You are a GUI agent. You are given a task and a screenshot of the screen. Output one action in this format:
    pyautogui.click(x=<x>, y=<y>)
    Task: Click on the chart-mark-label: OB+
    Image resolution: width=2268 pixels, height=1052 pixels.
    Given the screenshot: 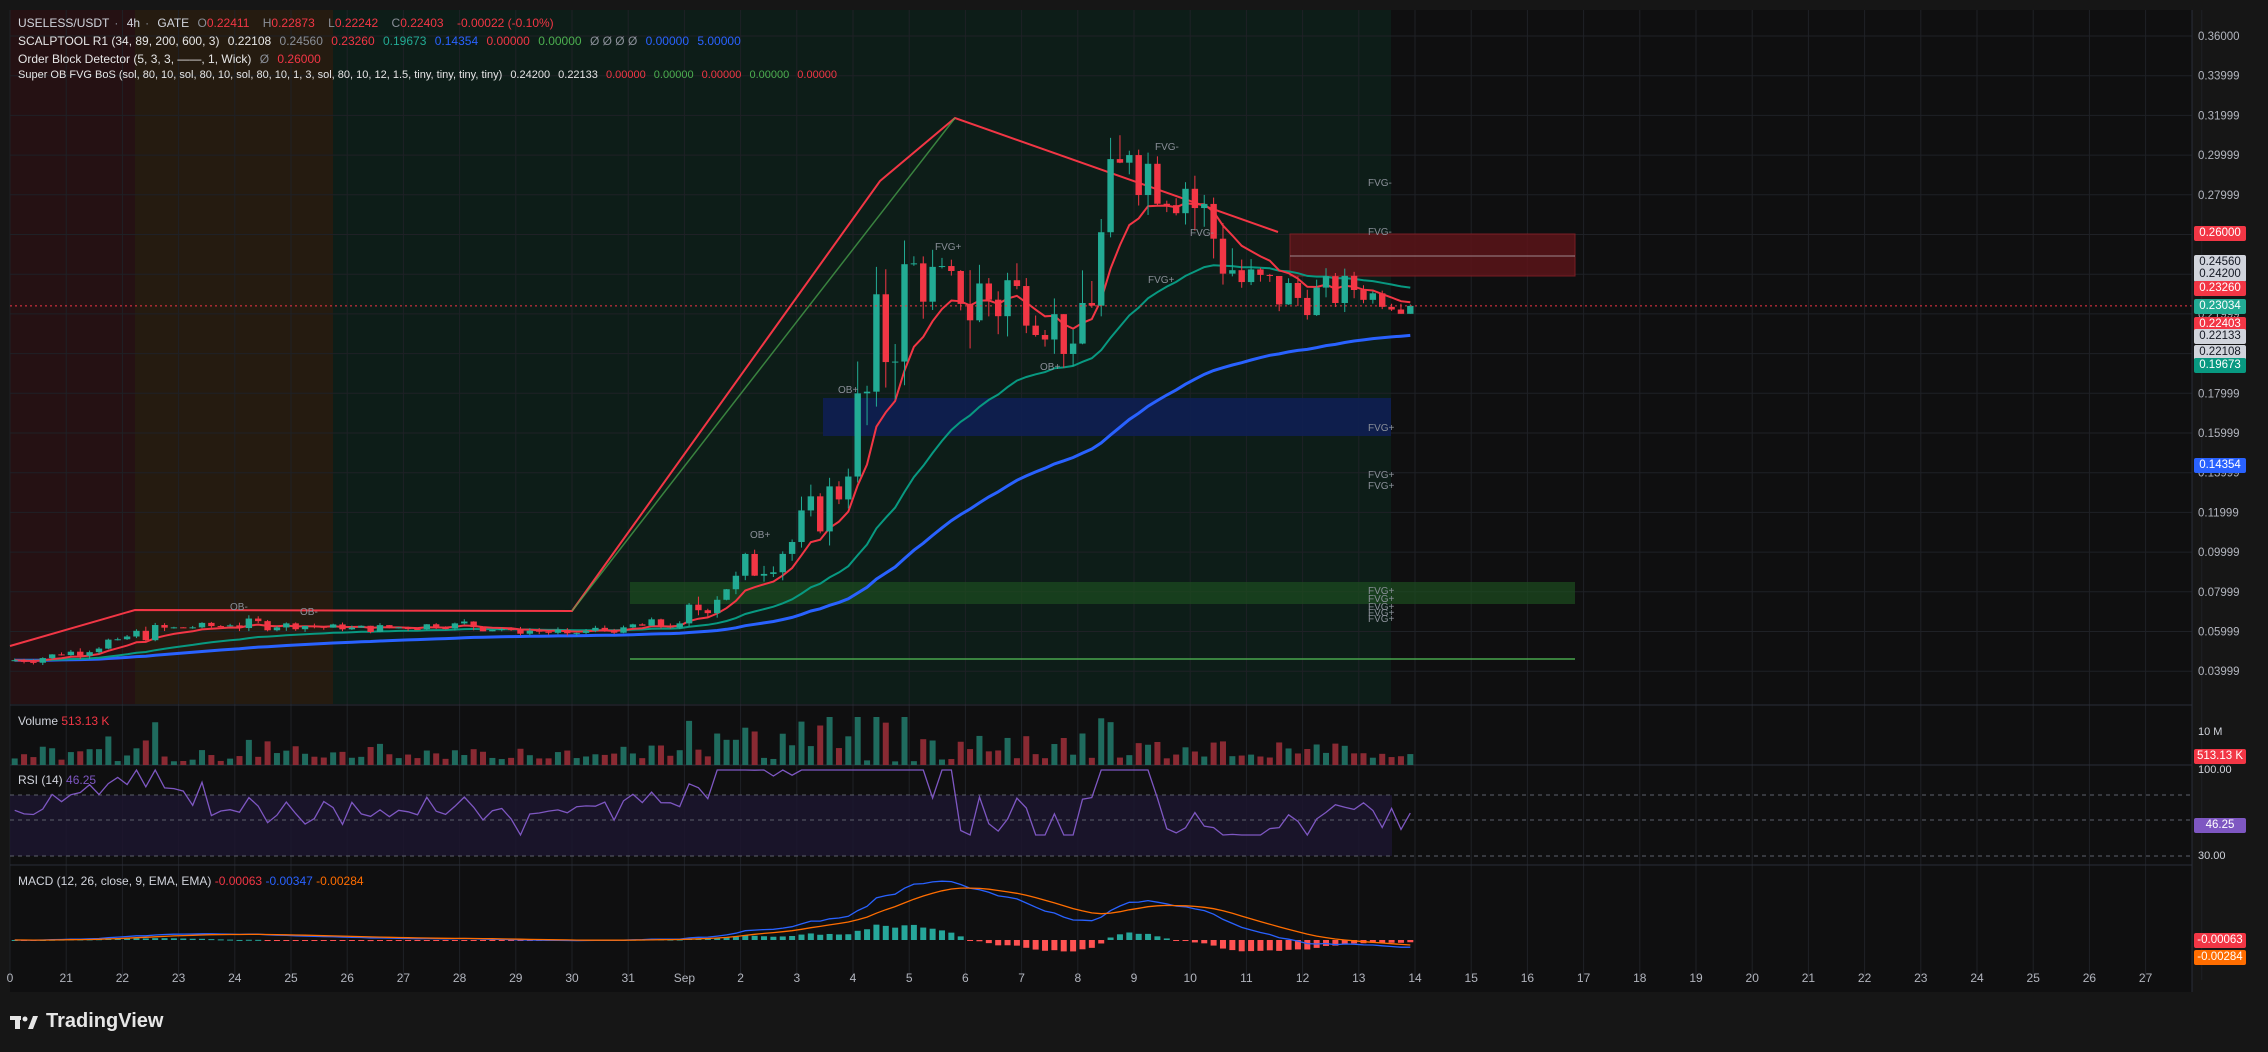 What is the action you would take?
    pyautogui.click(x=760, y=535)
    